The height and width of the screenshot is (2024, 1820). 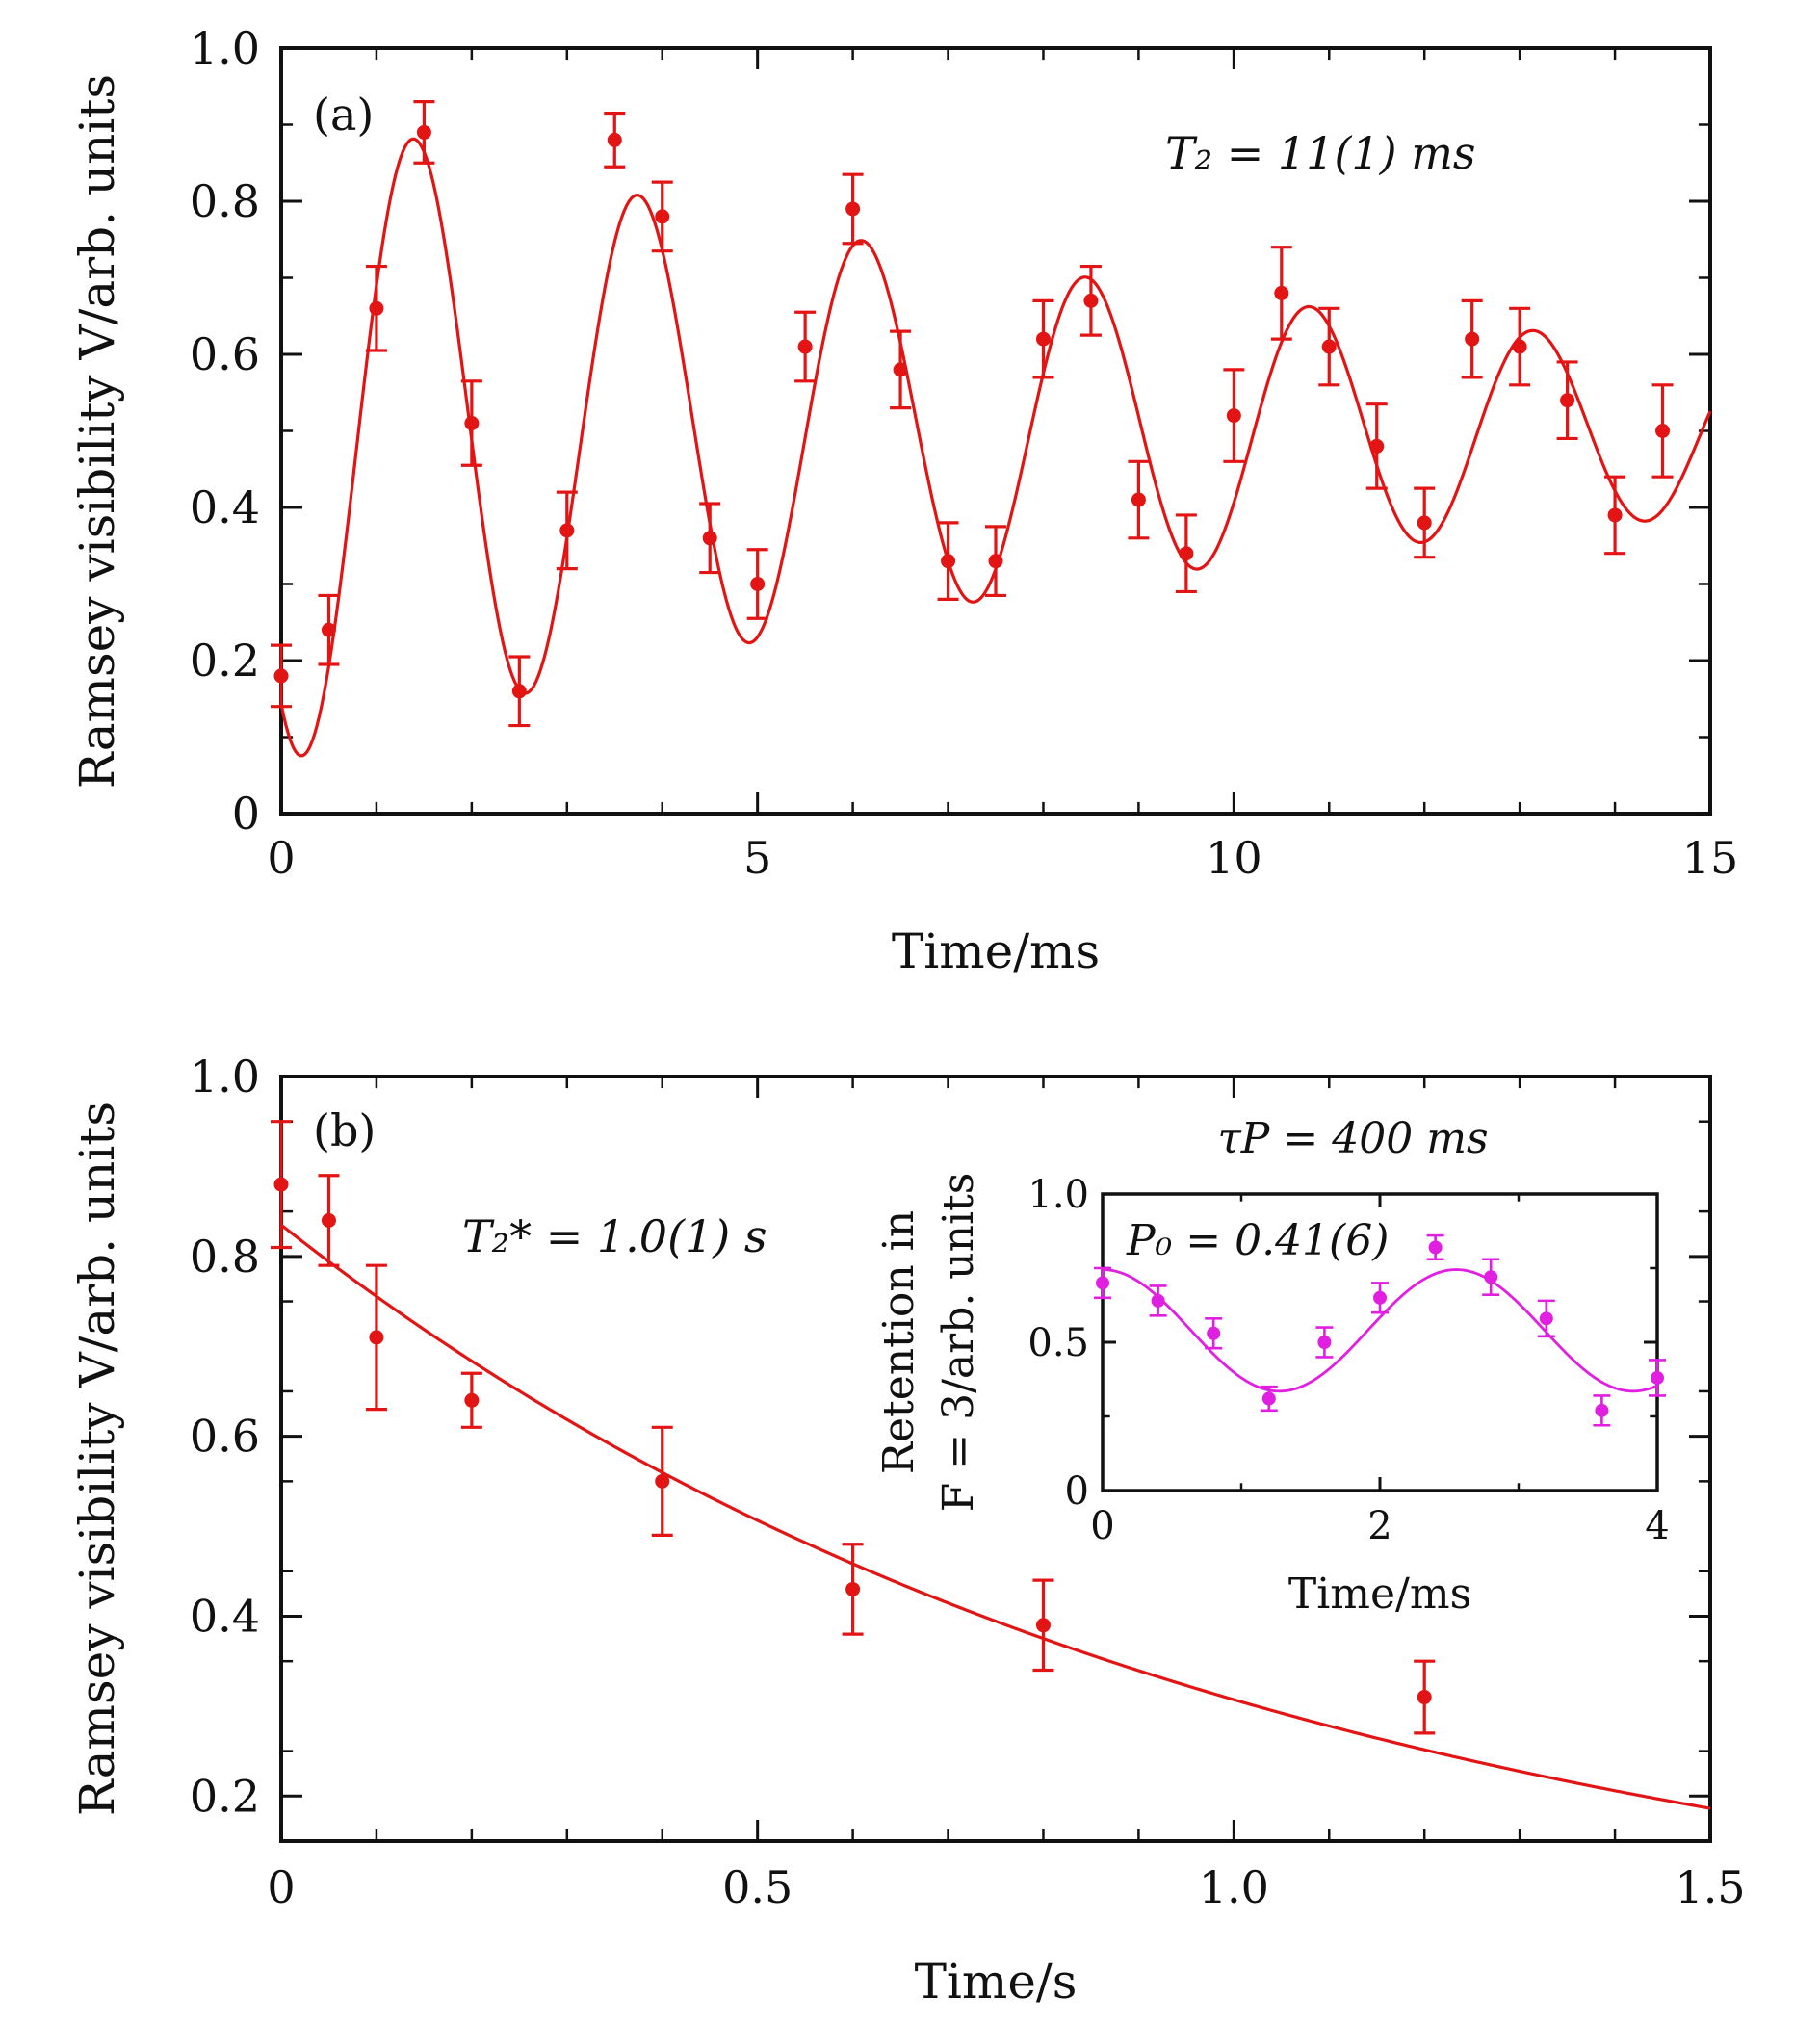 What do you see at coordinates (1320, 153) in the screenshot?
I see `panel-a-t2-annotation: T₂ = 11(1) ms` at bounding box center [1320, 153].